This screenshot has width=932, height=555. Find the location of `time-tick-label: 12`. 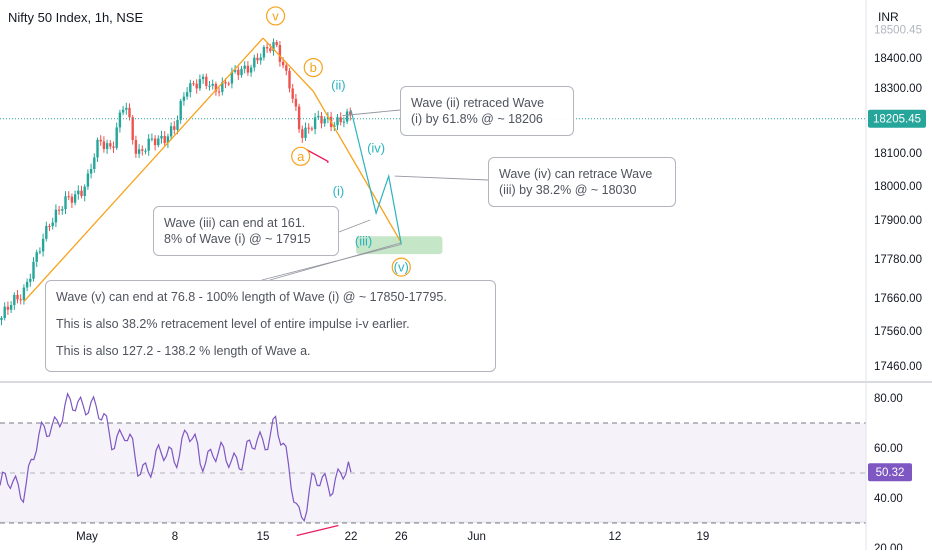

time-tick-label: 12 is located at coordinates (615, 537).